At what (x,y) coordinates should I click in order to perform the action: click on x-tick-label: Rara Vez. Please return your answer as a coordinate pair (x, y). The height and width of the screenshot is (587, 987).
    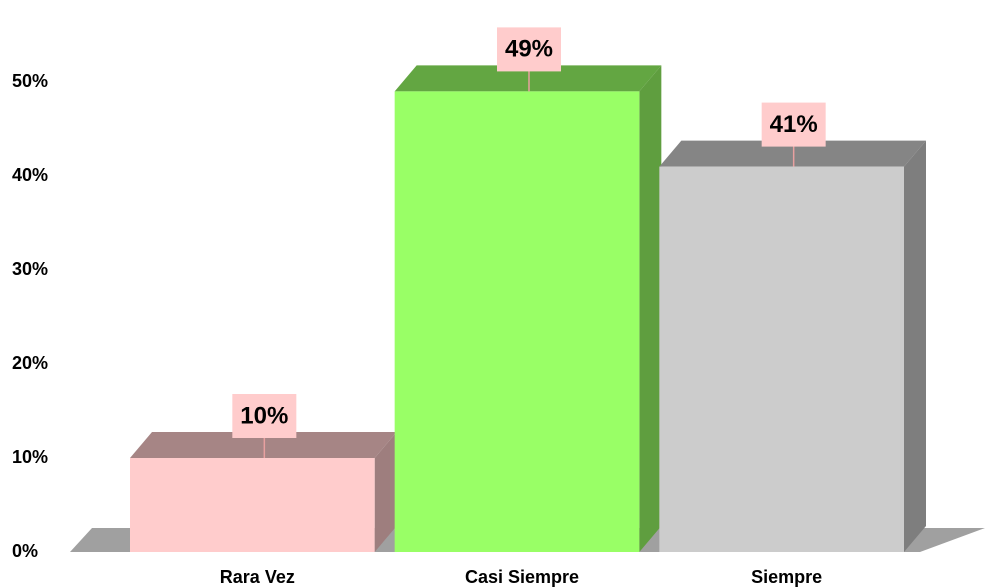
    Looking at the image, I should click on (257, 577).